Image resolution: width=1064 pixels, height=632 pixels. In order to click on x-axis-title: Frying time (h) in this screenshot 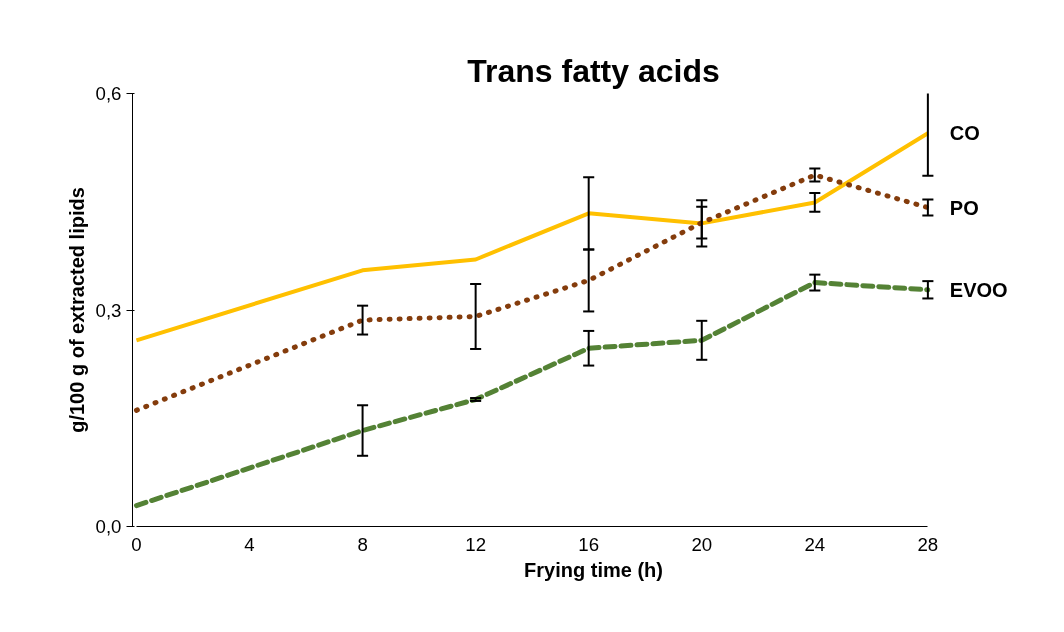, I will do `click(593, 569)`.